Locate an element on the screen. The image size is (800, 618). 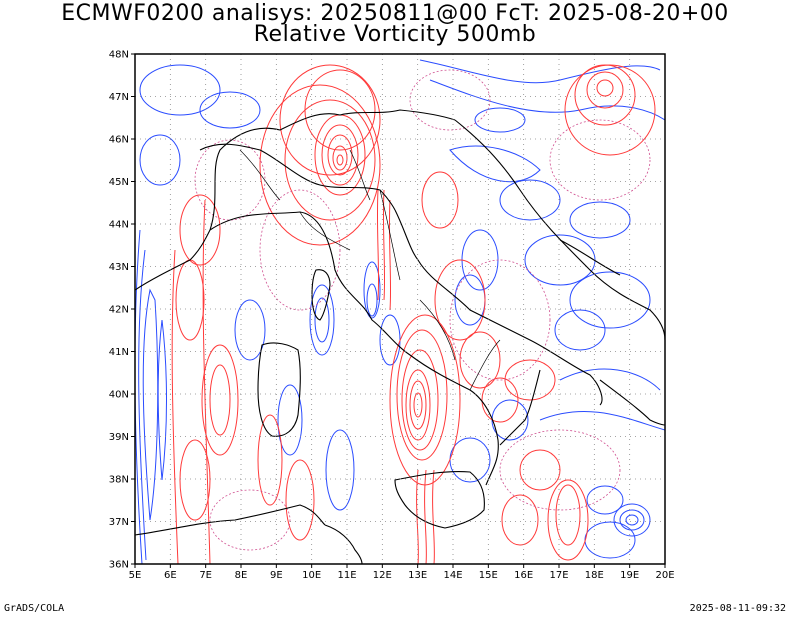
lat-tick-label: 44N is located at coordinates (119, 225).